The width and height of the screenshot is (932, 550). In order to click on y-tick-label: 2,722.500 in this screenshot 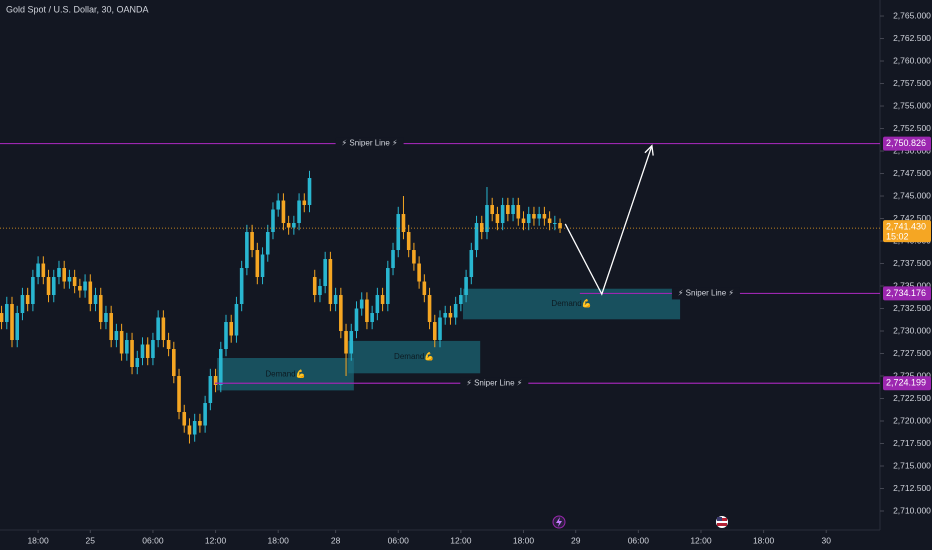, I will do `click(912, 398)`.